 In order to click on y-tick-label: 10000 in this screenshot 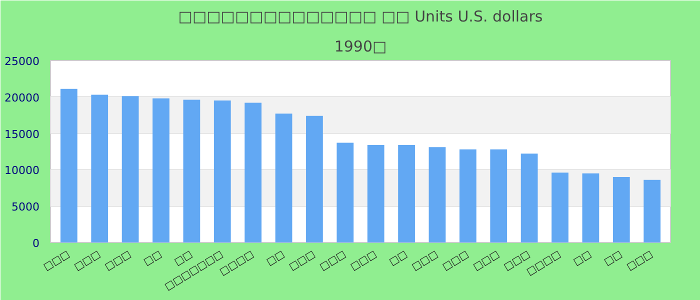, I will do `click(22, 171)`.